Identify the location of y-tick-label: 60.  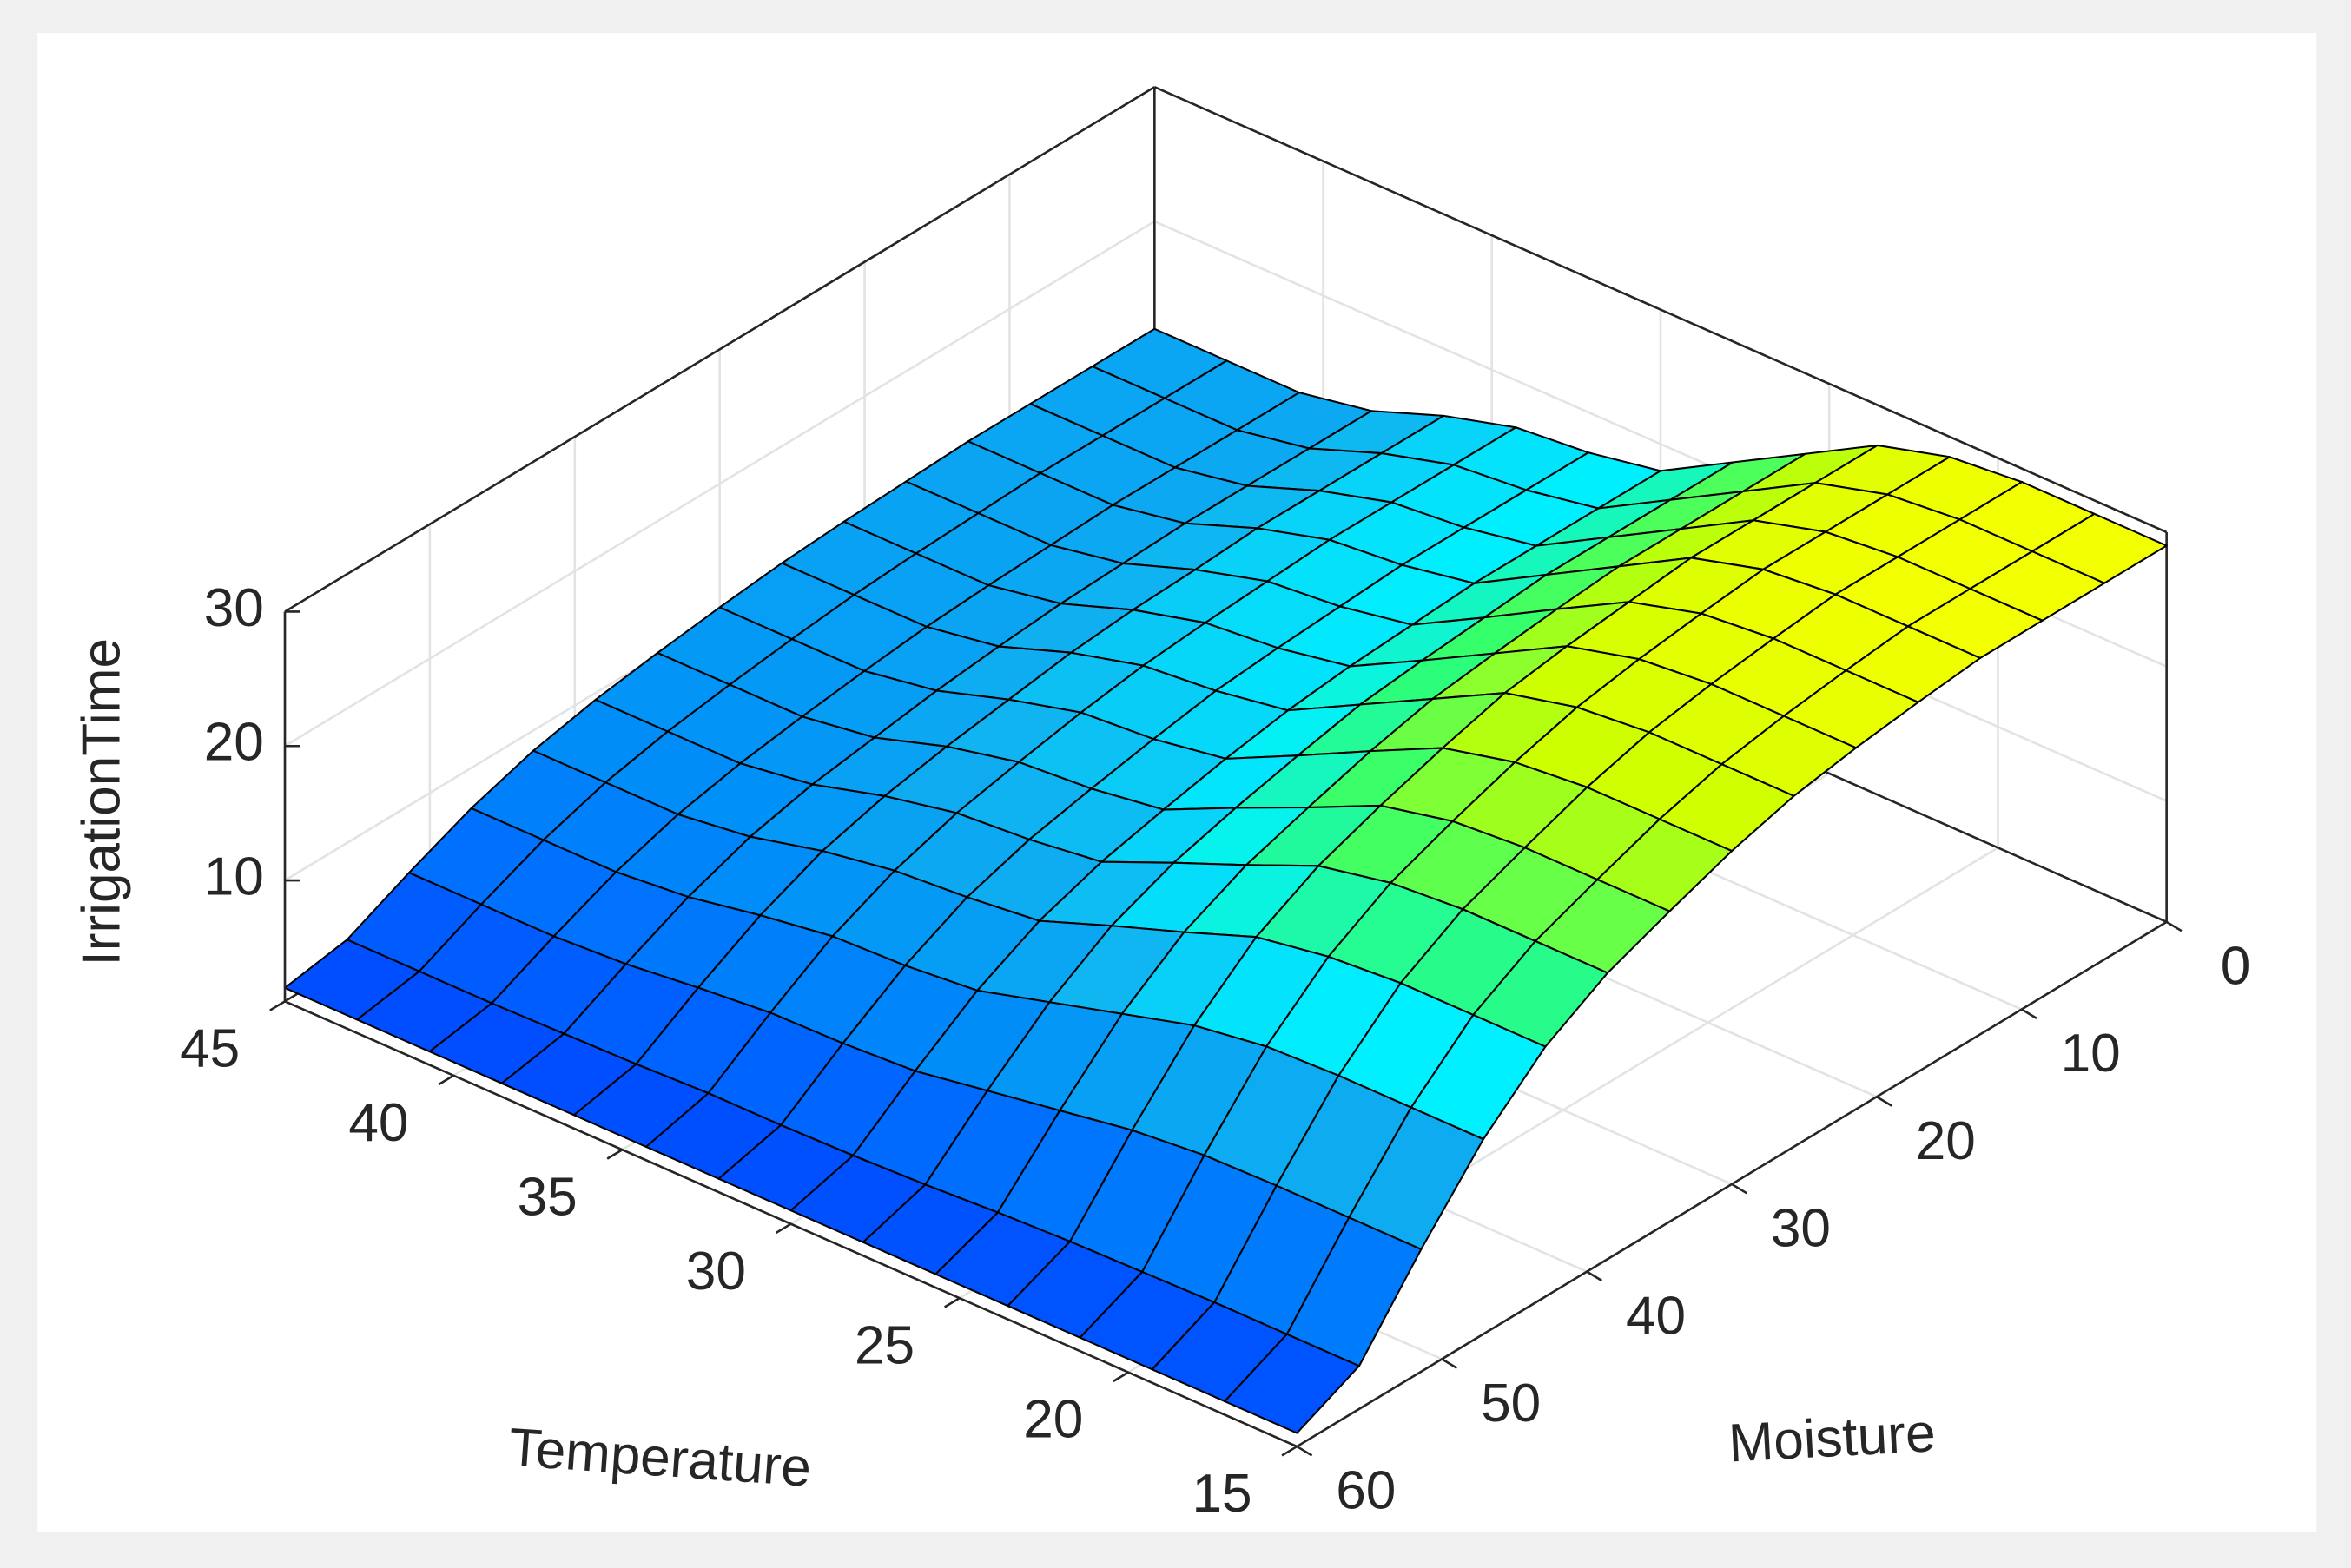
(1366, 1491).